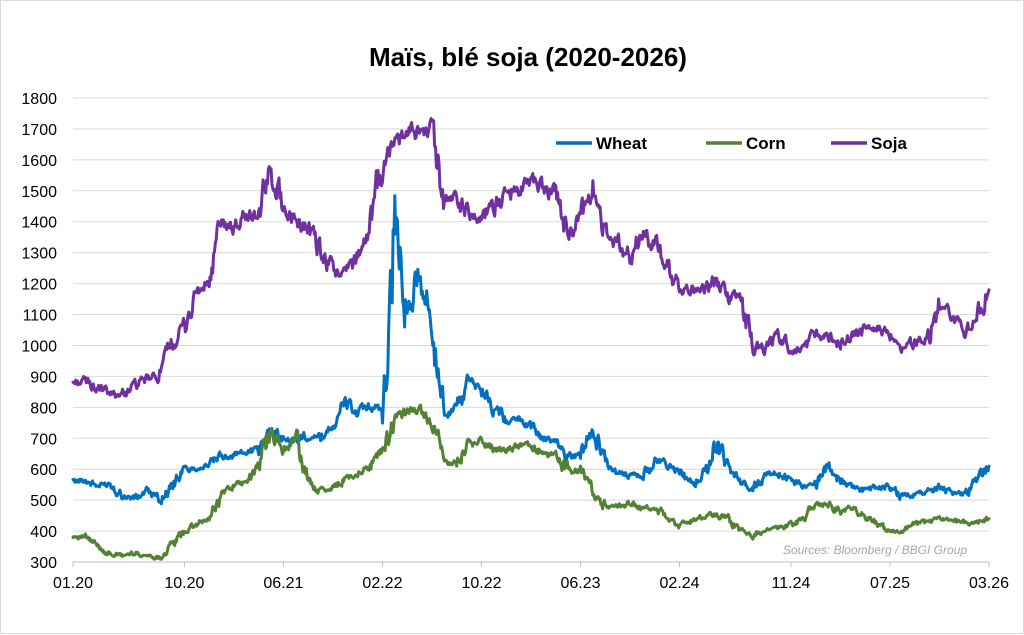 The image size is (1024, 635). Describe the element at coordinates (39, 161) in the screenshot. I see `y-tick-label: 1600` at that location.